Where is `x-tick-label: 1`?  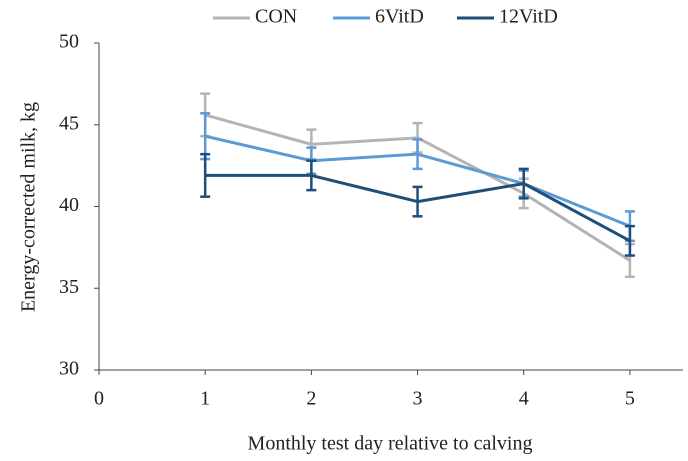 x-tick-label: 1 is located at coordinates (205, 399).